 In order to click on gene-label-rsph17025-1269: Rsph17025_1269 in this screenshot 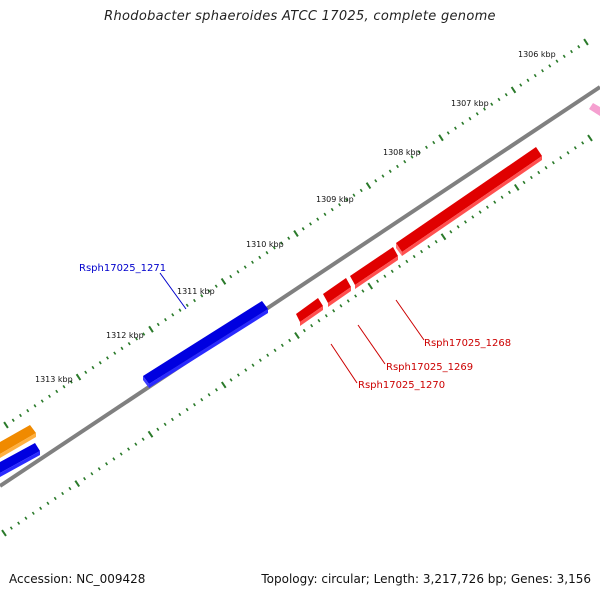, I will do `click(429, 367)`.